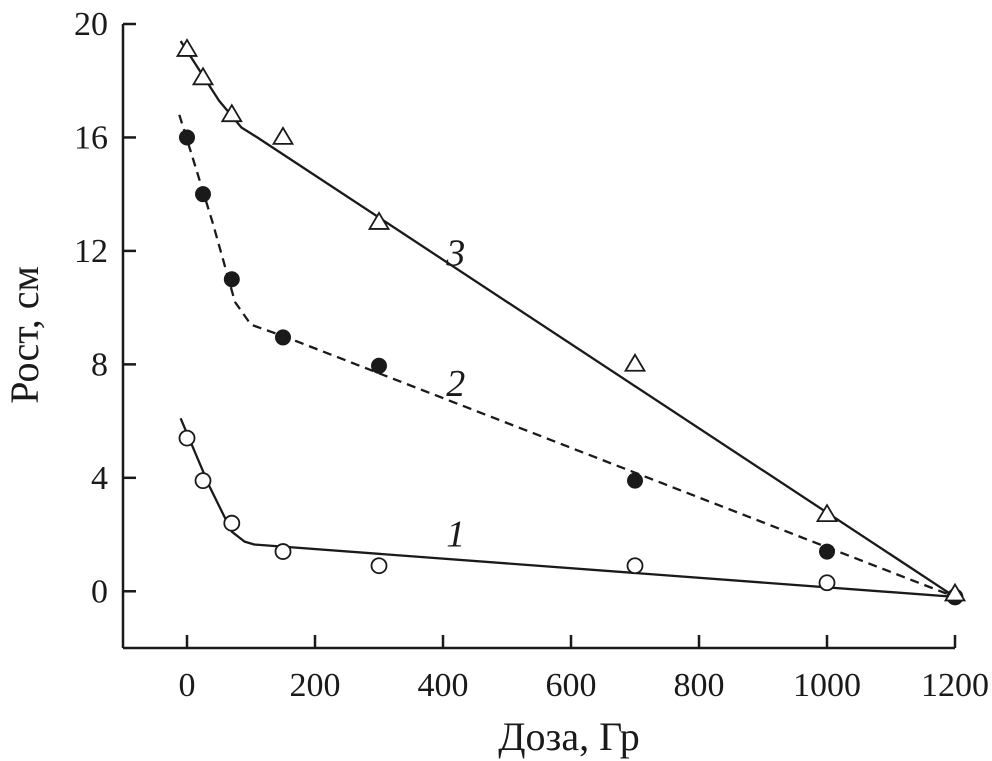 This screenshot has width=992, height=761. I want to click on x-tick-label: 1000, so click(827, 685).